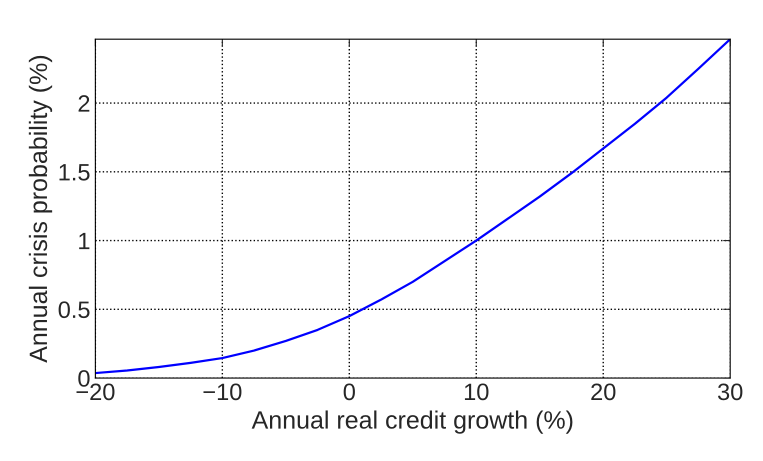 The width and height of the screenshot is (763, 461). What do you see at coordinates (222, 392) in the screenshot?
I see `x-tick-label: −10` at bounding box center [222, 392].